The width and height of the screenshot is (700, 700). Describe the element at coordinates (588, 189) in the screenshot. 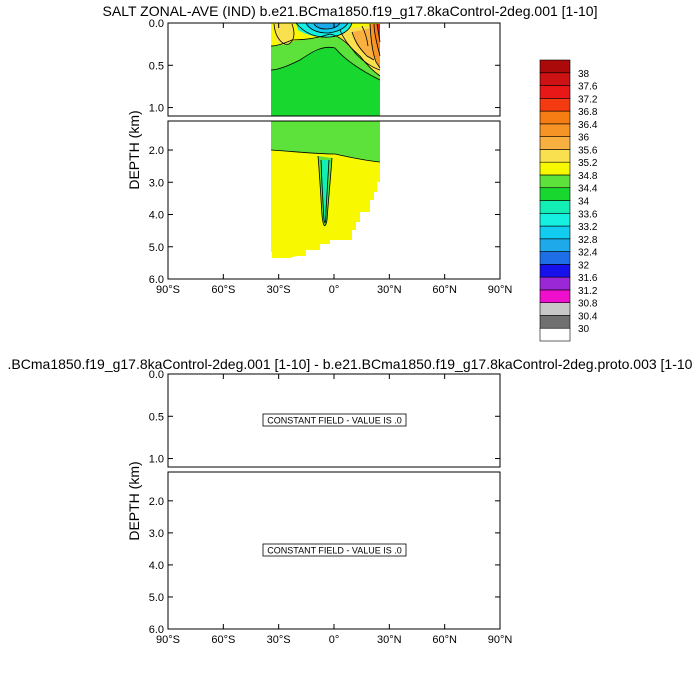

I see `colorbar-label: 34.4` at that location.